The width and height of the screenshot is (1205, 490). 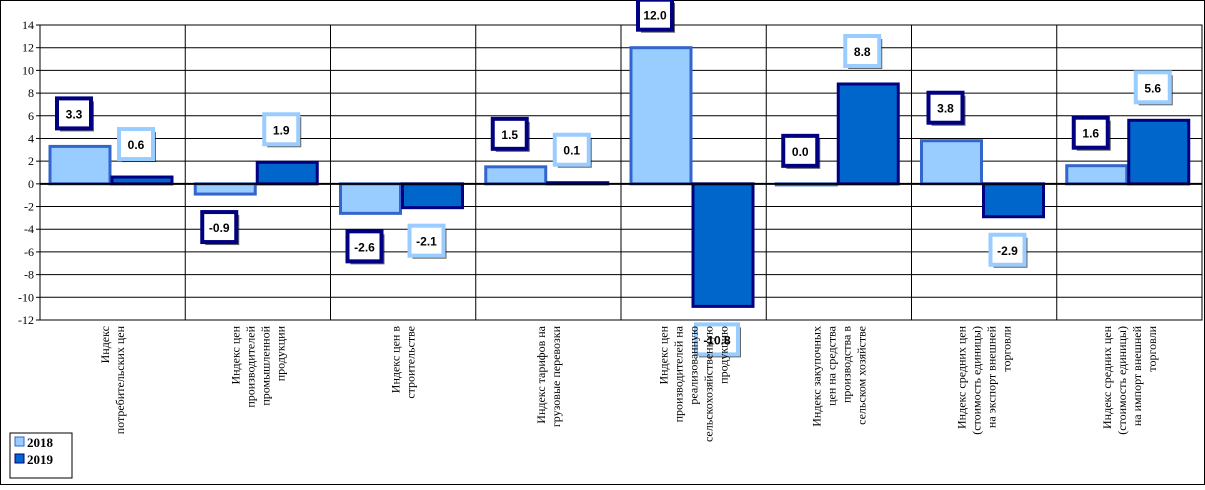 I want to click on value-label: 1.6, so click(x=1090, y=134).